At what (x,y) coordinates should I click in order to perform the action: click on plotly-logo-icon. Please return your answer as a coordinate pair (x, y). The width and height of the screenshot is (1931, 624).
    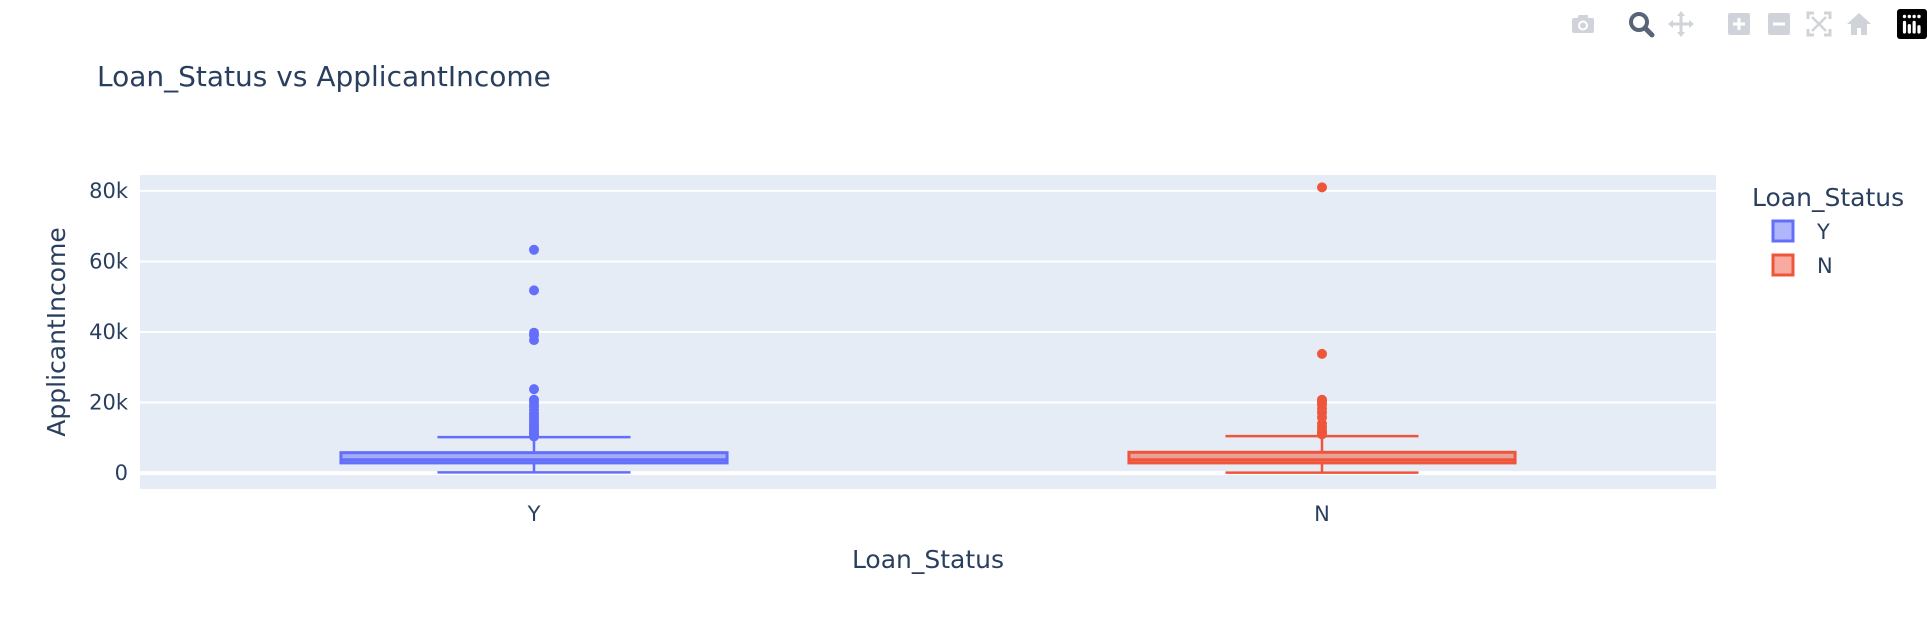
    Looking at the image, I should click on (1912, 24).